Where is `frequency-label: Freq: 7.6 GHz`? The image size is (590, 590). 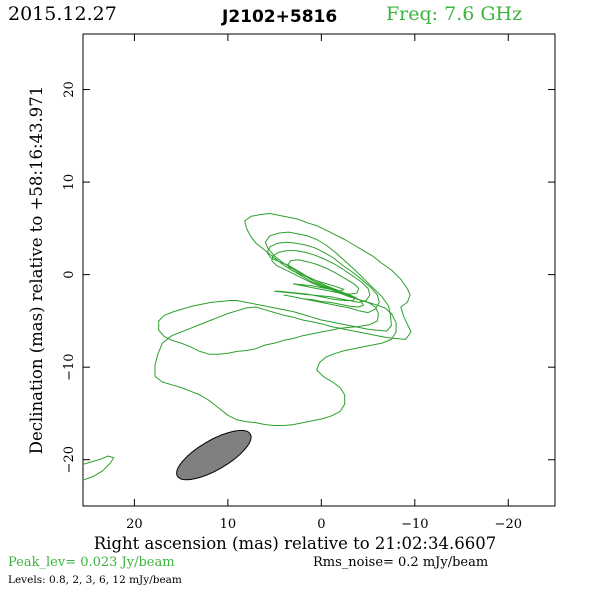 frequency-label: Freq: 7.6 GHz is located at coordinates (454, 14).